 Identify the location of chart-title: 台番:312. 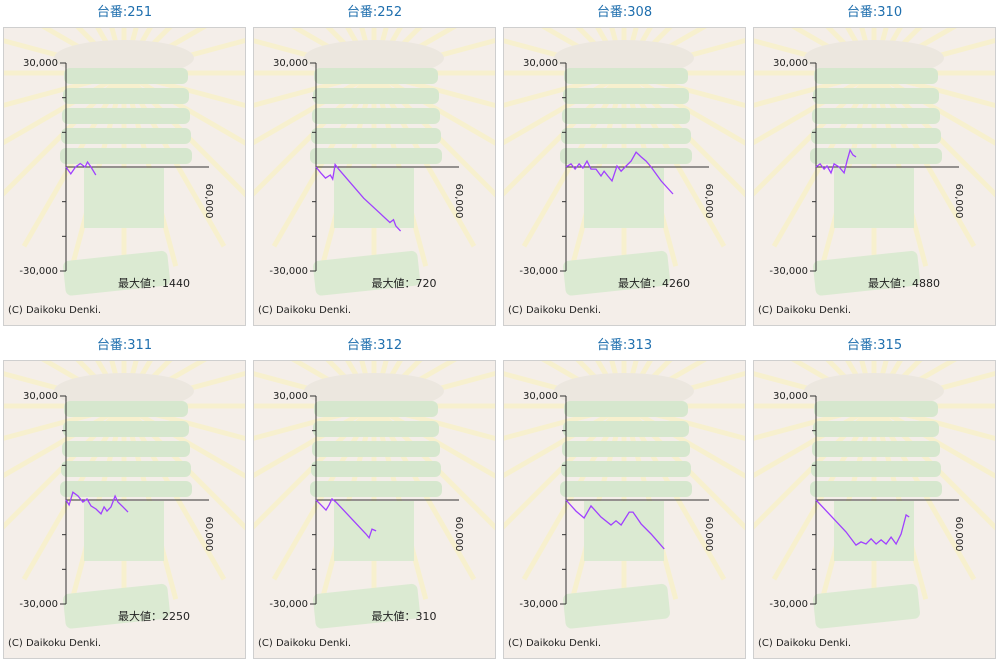
(374, 345).